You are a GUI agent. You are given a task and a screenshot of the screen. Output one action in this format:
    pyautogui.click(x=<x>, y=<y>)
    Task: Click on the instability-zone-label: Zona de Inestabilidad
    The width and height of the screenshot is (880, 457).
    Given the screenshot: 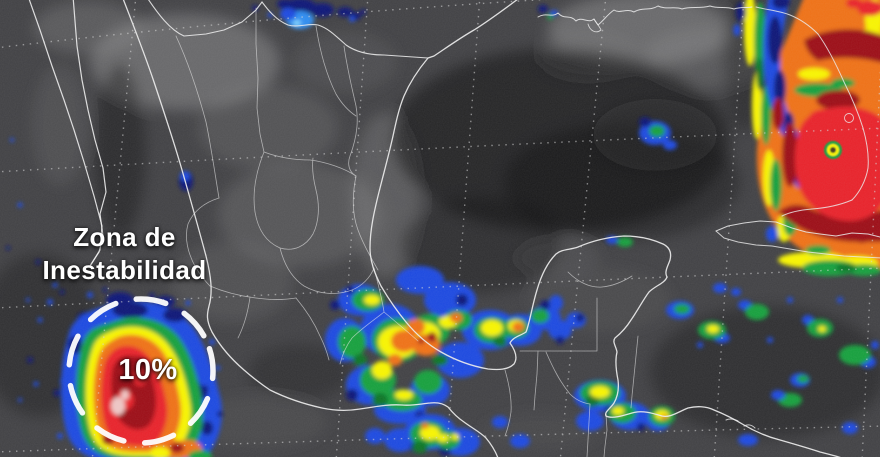 What is the action you would take?
    pyautogui.click(x=124, y=254)
    